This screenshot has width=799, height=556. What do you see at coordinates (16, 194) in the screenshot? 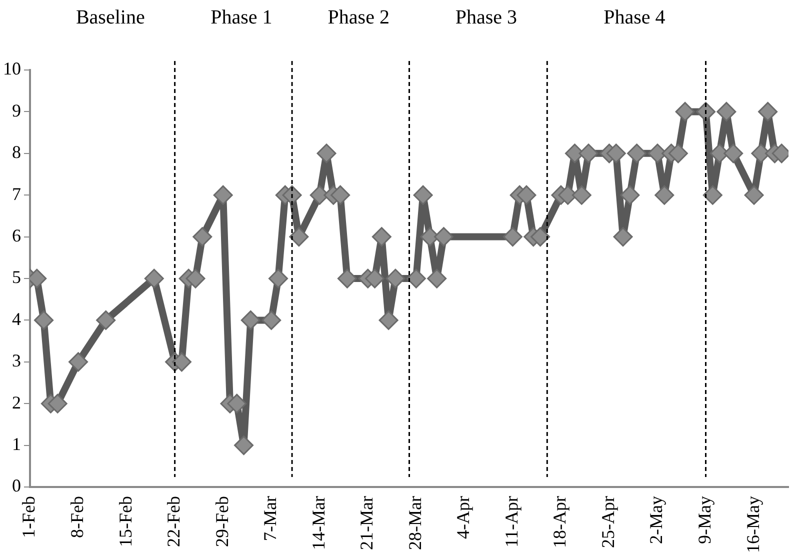
I see `y-tick-label: 7` at bounding box center [16, 194].